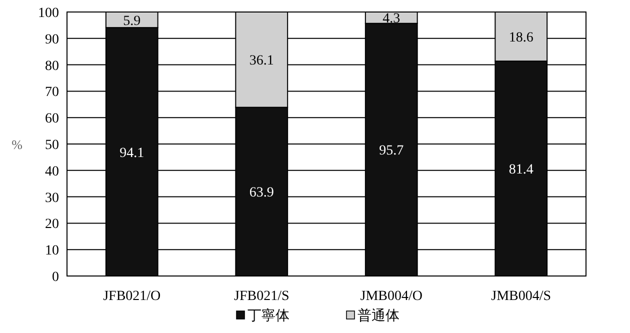  What do you see at coordinates (52, 198) in the screenshot?
I see `y-tick-label: 30` at bounding box center [52, 198].